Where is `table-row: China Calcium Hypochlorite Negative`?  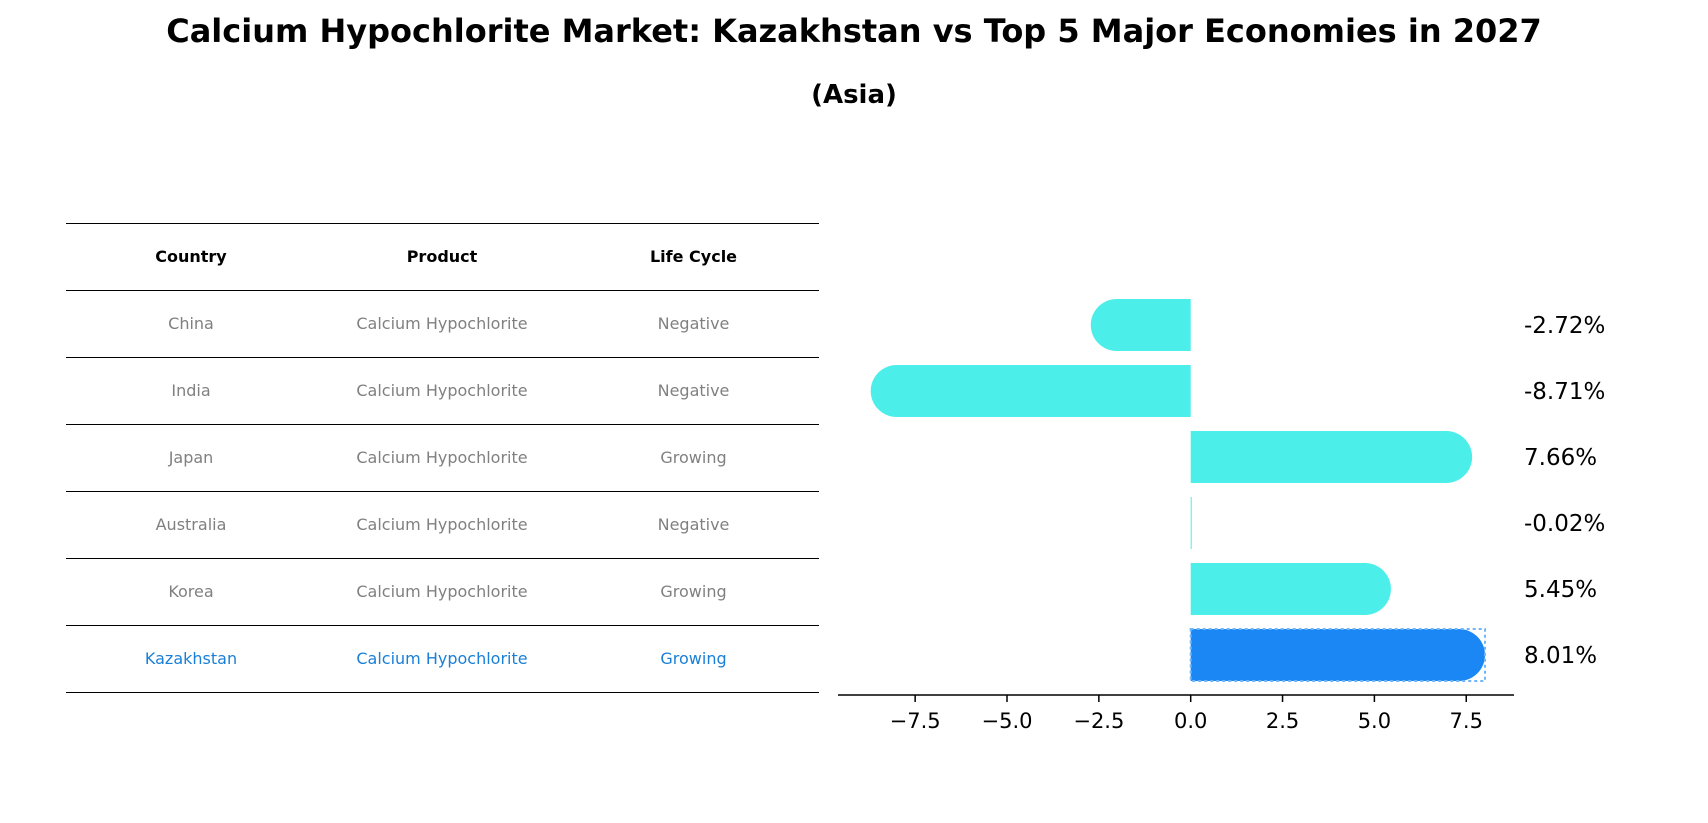 table-row: China Calcium Hypochlorite Negative is located at coordinates (442, 323).